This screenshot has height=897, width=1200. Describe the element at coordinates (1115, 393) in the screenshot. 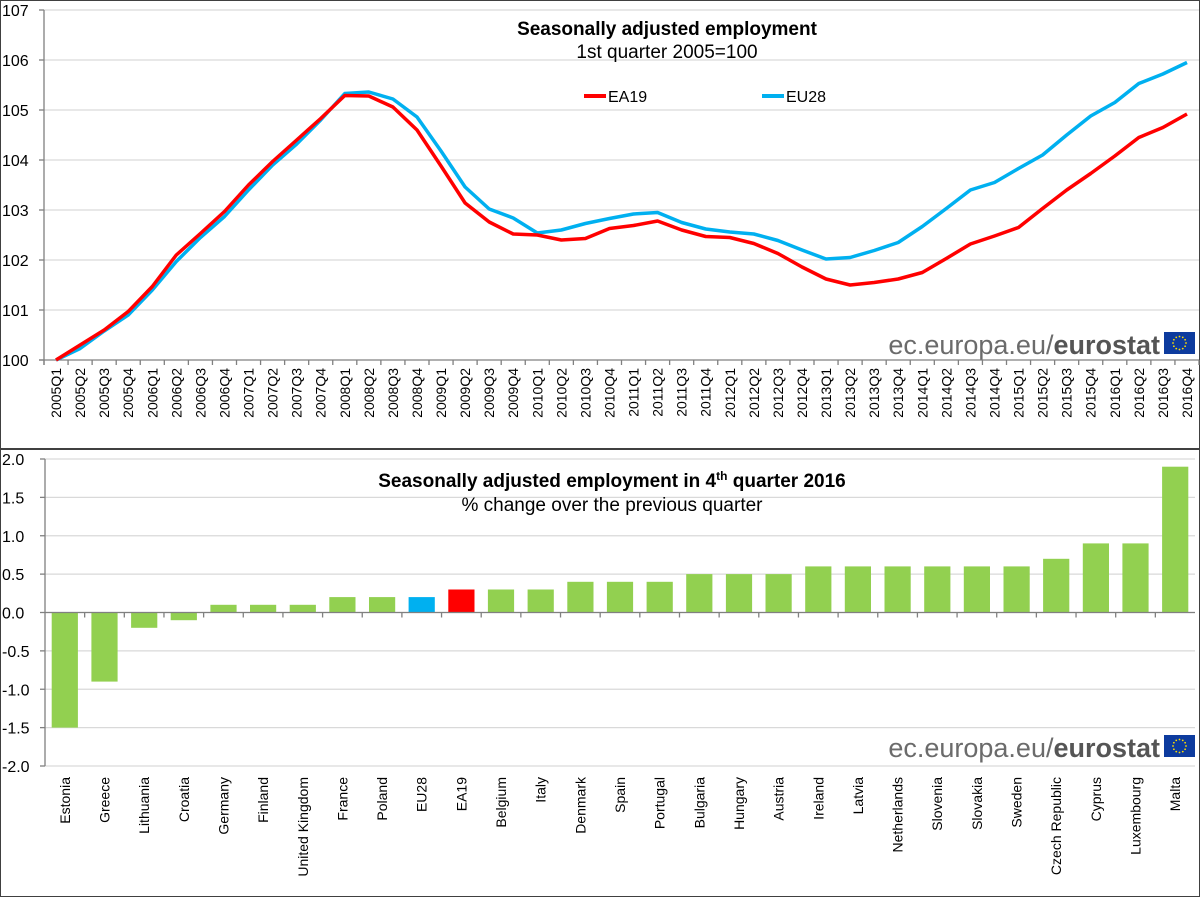

I see `x-tick-label: 2016Q1` at that location.